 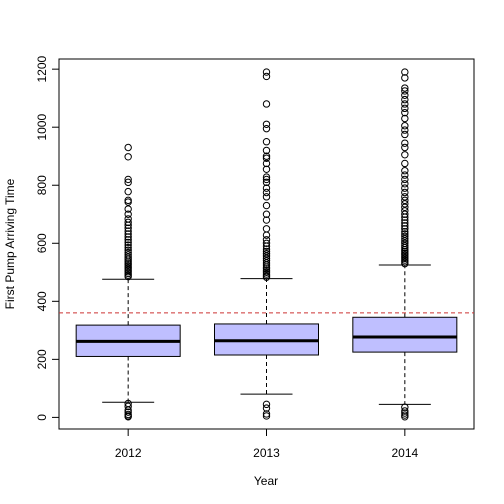 What do you see at coordinates (405, 334) in the screenshot?
I see `iqr-box` at bounding box center [405, 334].